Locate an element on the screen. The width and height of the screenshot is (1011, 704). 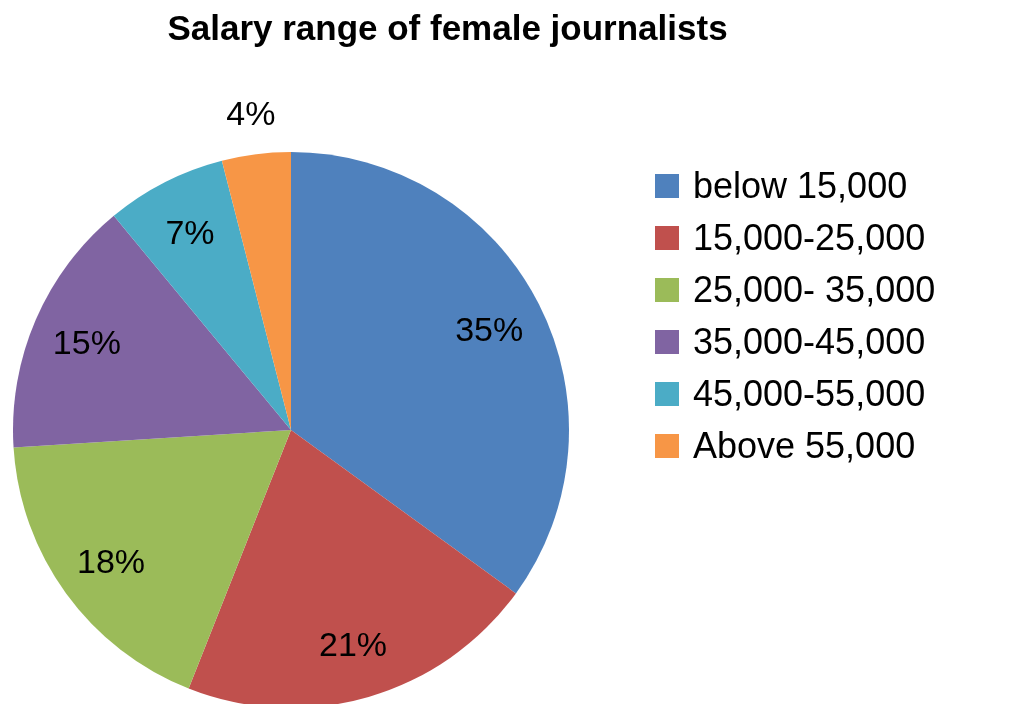
legend-label: 25,000- 35,000 is located at coordinates (814, 290).